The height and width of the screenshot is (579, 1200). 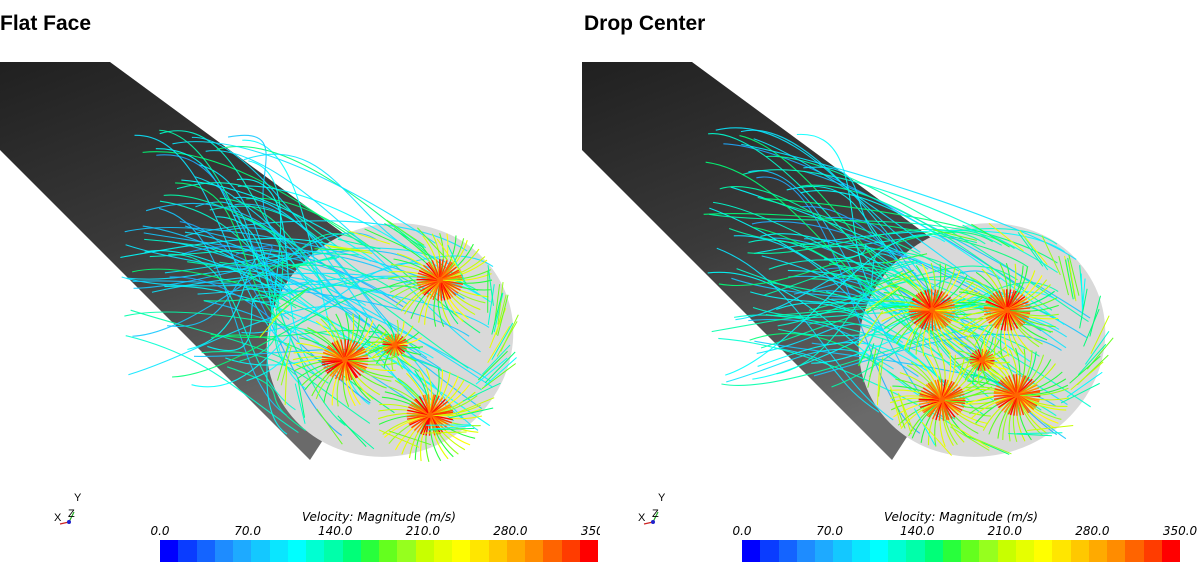 I want to click on axis-y-label: Y, so click(x=662, y=498).